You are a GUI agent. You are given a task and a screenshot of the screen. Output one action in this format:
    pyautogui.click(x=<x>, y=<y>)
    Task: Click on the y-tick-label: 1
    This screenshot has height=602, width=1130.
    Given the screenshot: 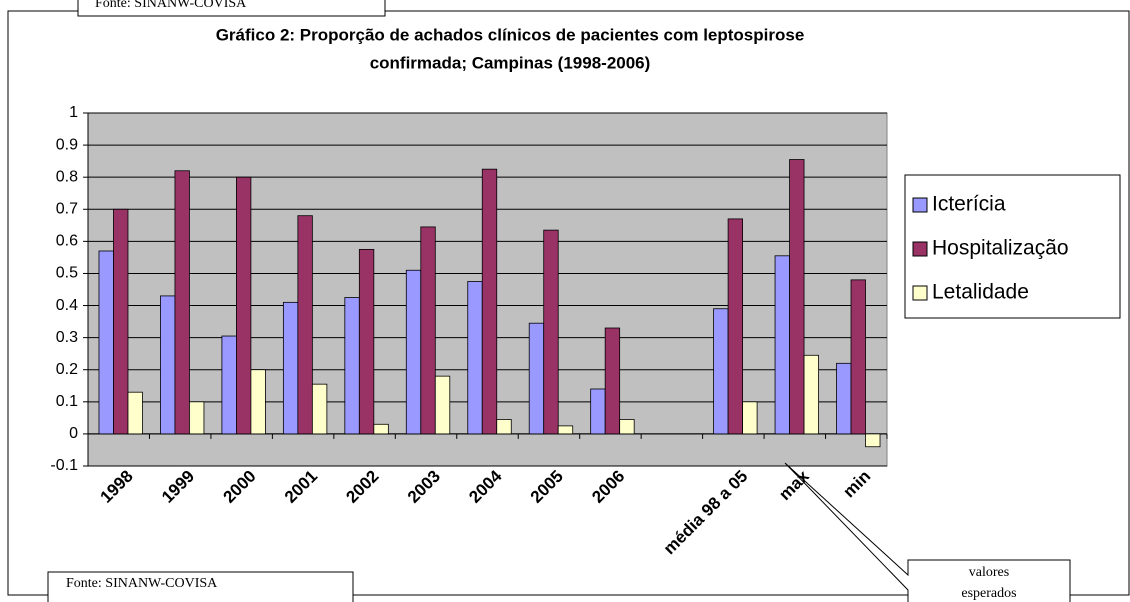 What is the action you would take?
    pyautogui.click(x=73, y=112)
    